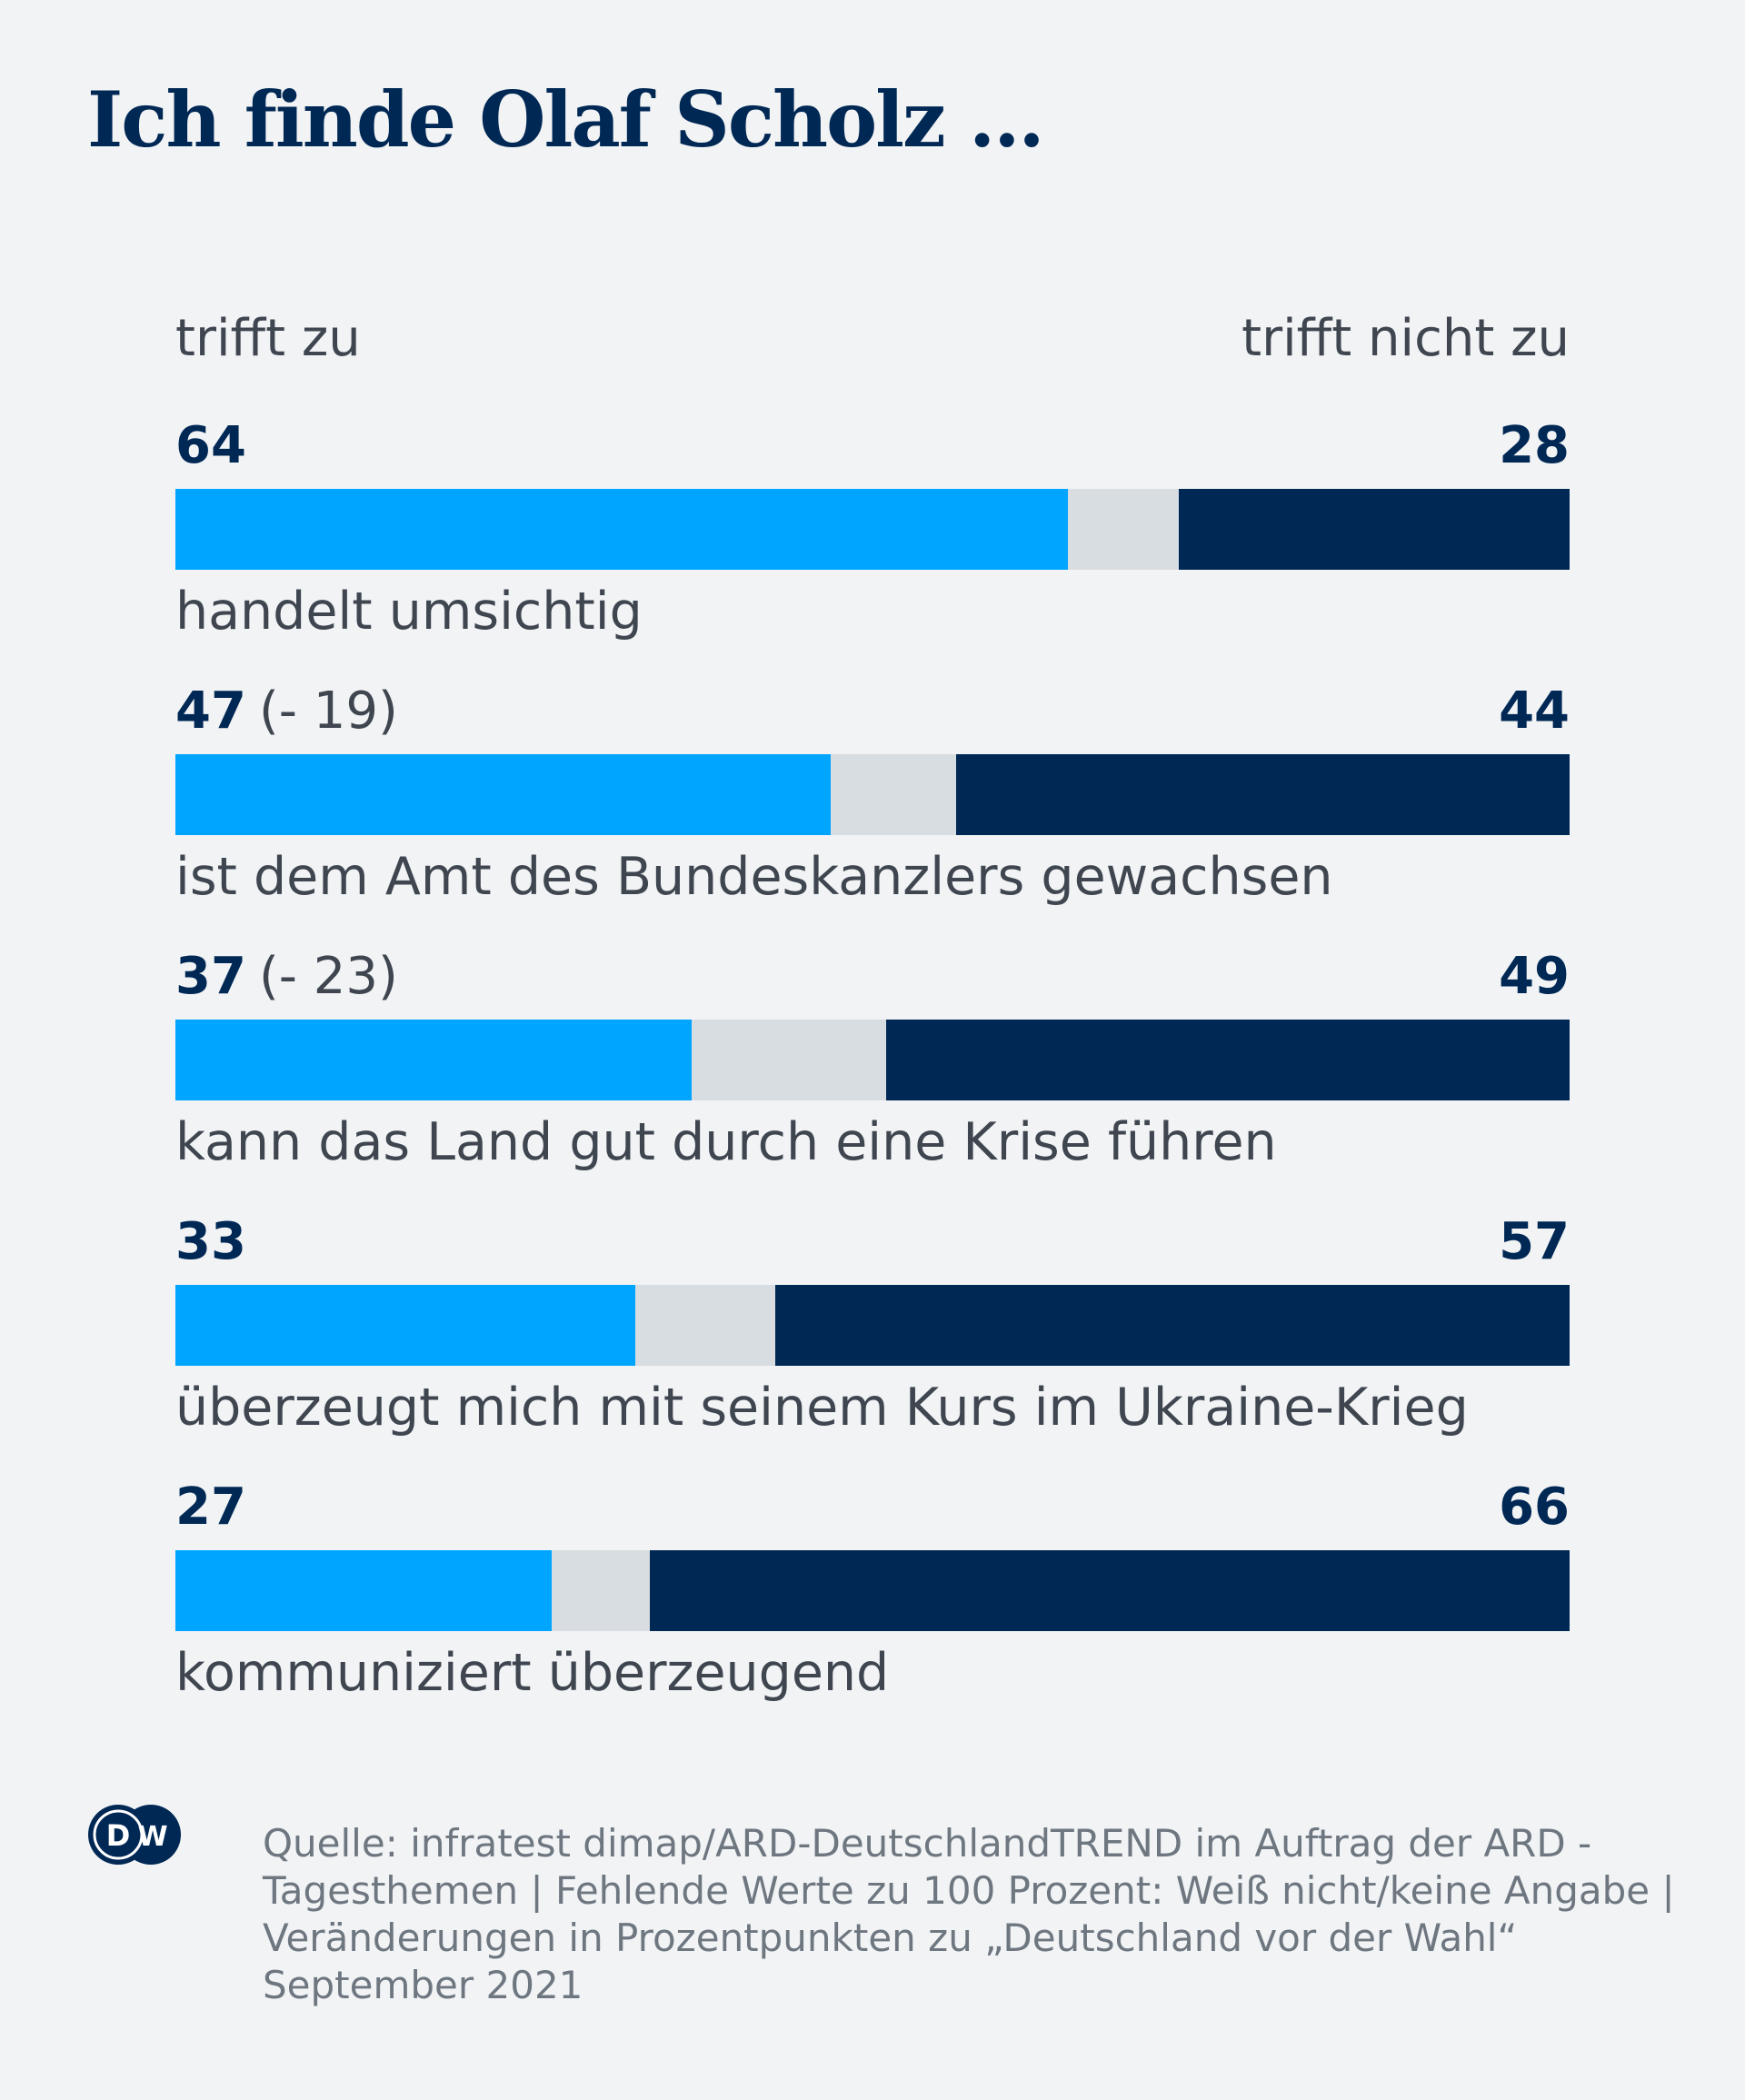  I want to click on agree-value: 33, so click(210, 1241).